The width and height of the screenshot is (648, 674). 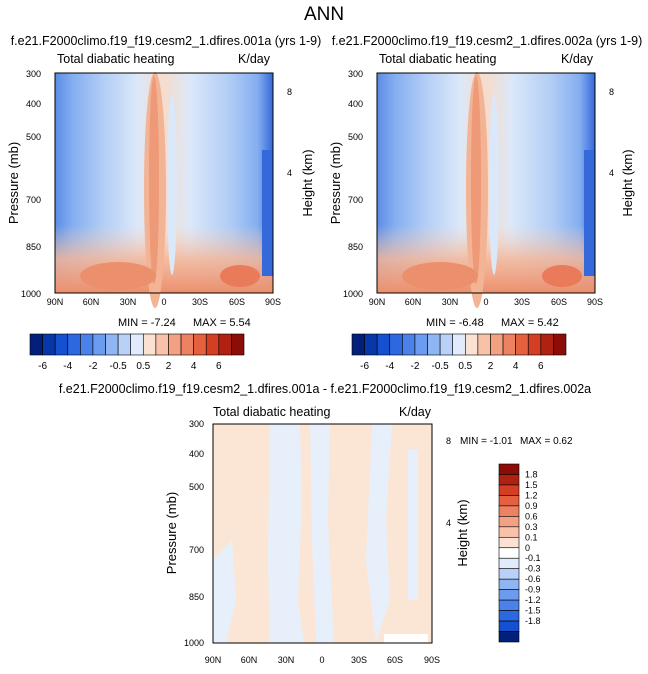 I want to click on subtitle-right: K/day, so click(x=254, y=59).